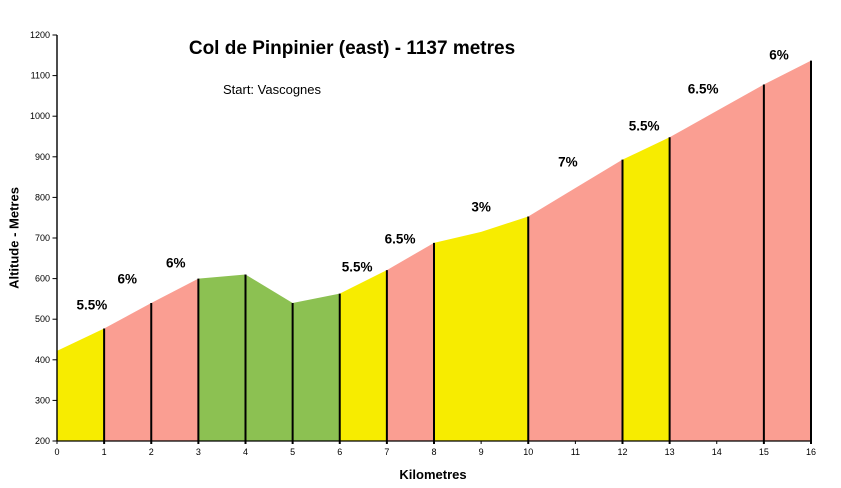 The width and height of the screenshot is (841, 488). I want to click on y-tick-label-400: 400, so click(42, 360).